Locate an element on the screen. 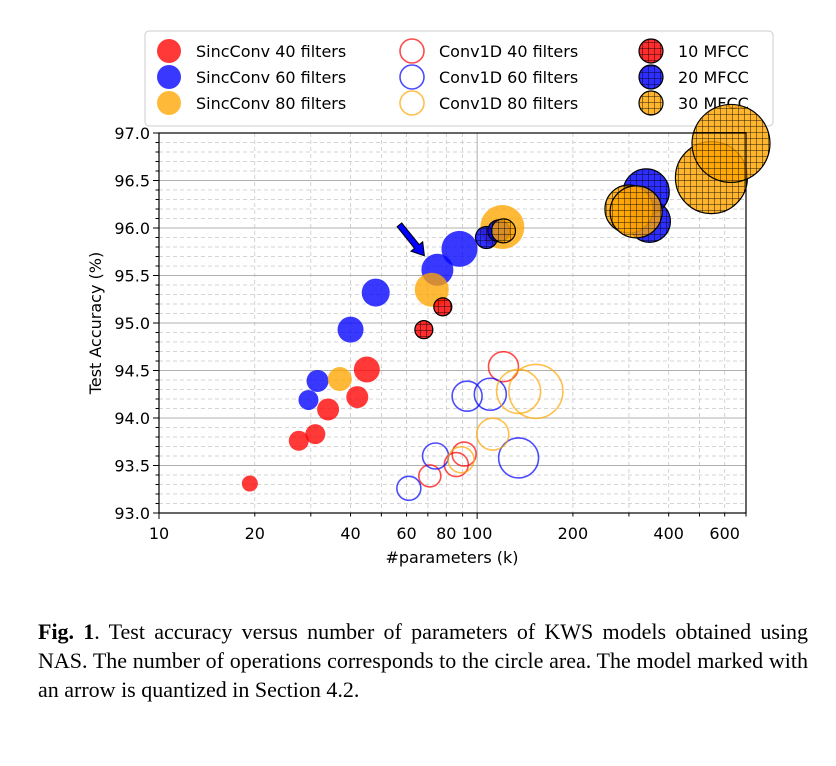 This screenshot has width=836, height=766. x-tick-label: 200 is located at coordinates (573, 533).